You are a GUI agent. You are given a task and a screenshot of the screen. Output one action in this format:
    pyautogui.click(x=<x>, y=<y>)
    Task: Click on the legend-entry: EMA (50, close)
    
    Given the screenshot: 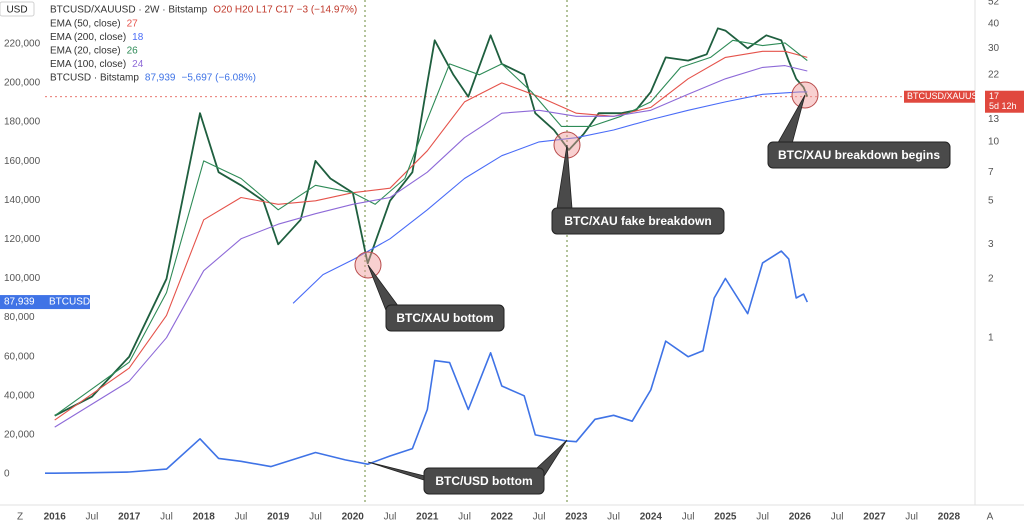 What is the action you would take?
    pyautogui.click(x=85, y=24)
    